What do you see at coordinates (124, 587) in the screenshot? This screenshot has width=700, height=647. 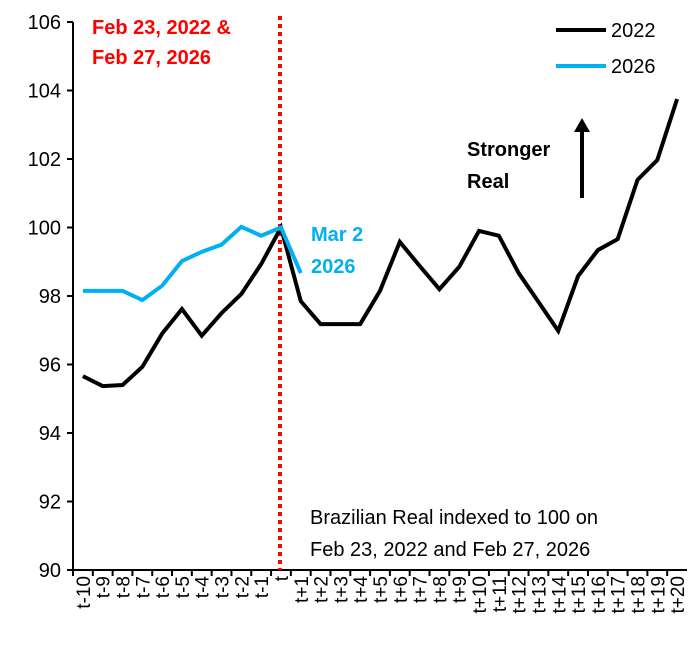 I see `x-tick-label: t-8` at bounding box center [124, 587].